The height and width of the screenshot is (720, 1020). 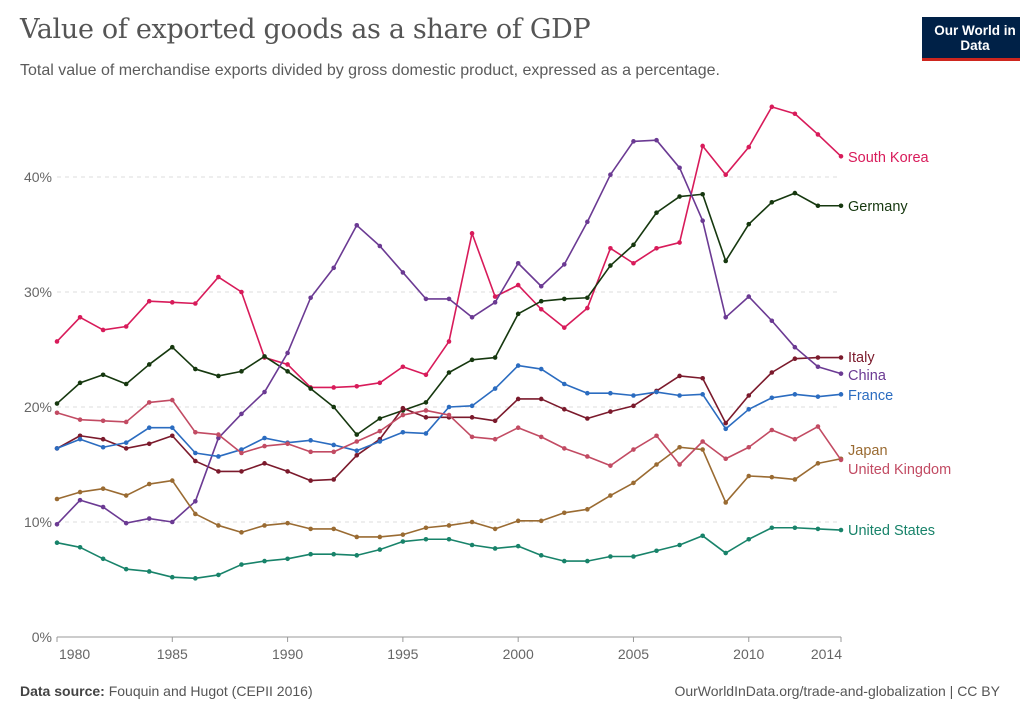 I want to click on x-tick-label: 2000, so click(x=518, y=654).